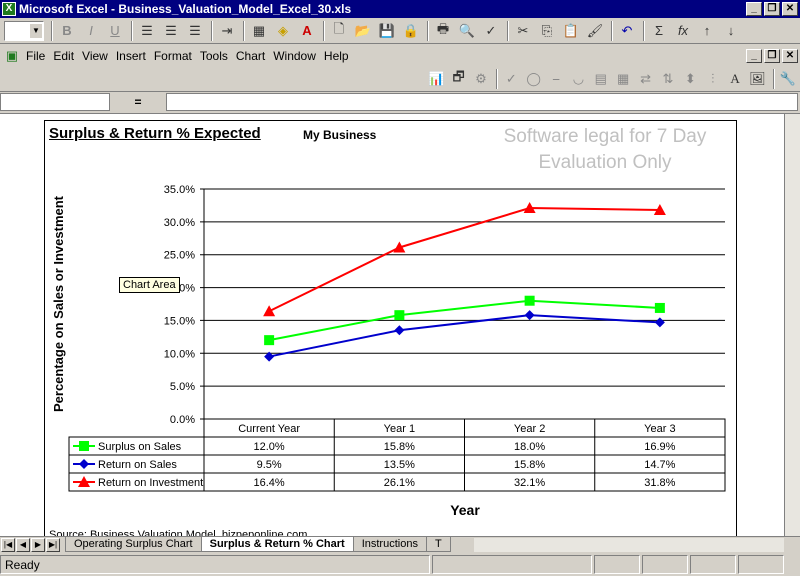  Describe the element at coordinates (772, 56) in the screenshot. I see `doc-restore-button: ❐` at that location.